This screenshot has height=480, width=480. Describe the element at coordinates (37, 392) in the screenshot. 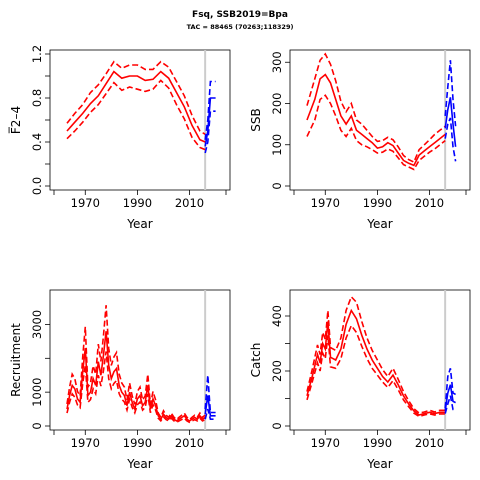

I see `y-tick-label: 1000` at that location.